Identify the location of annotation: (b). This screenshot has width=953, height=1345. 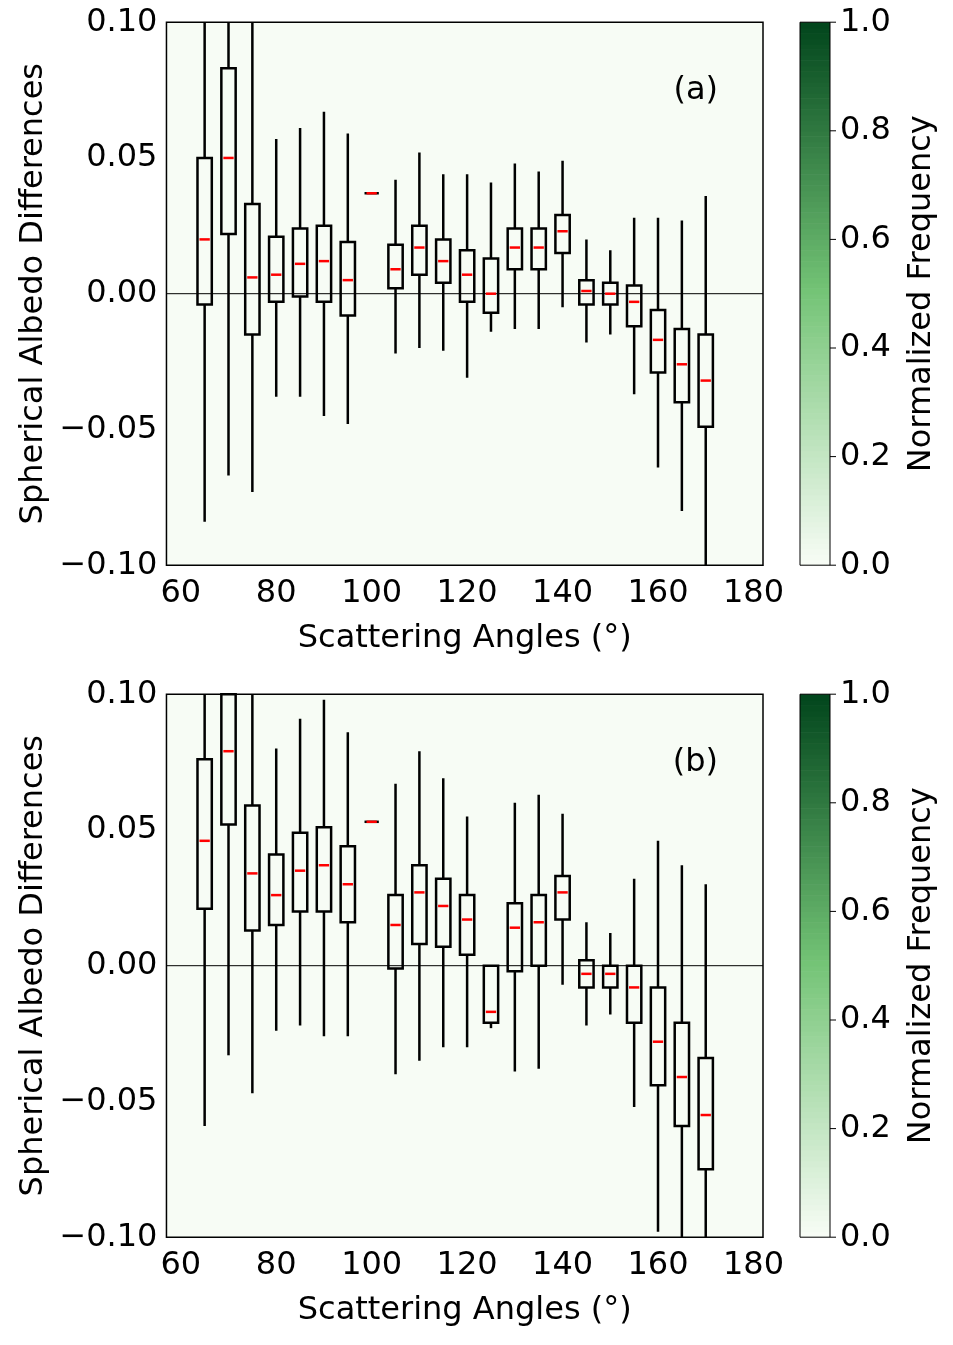
(695, 759).